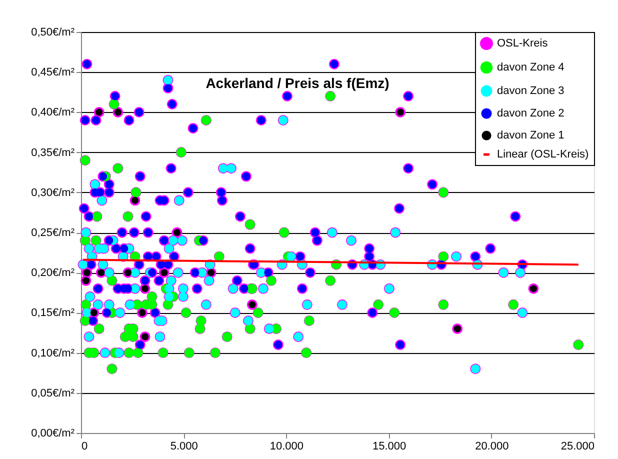  Describe the element at coordinates (522, 44) in the screenshot. I see `legend-label: OSL-Kreis` at that location.